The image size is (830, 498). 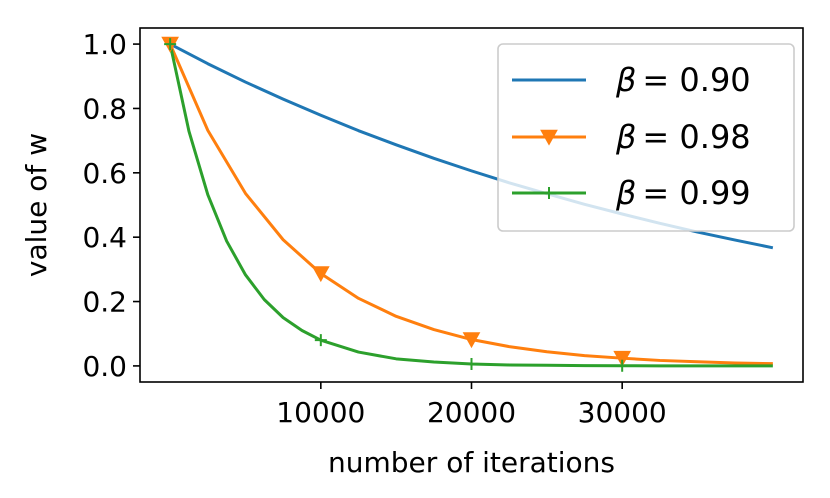 I want to click on y-axis-ticks: 0.0 0.2 0.4 0.6 0.8 1.0, so click(x=111, y=205).